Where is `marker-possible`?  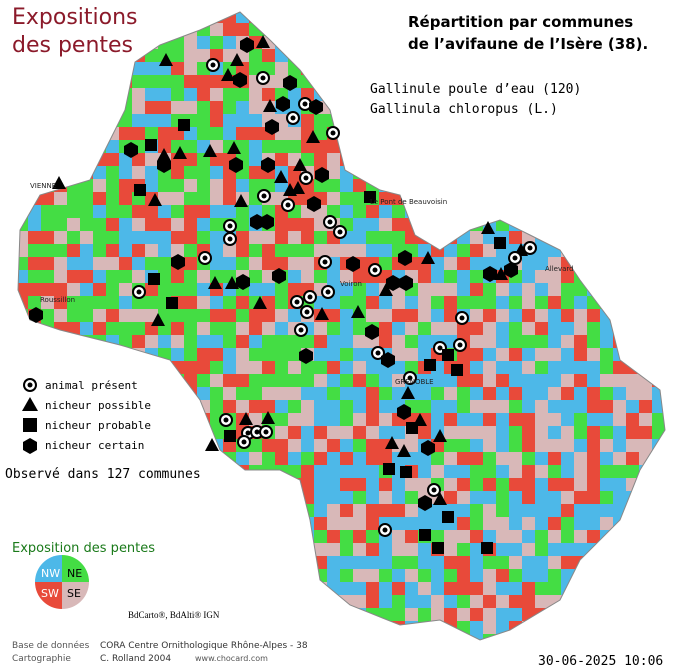 marker-possible is located at coordinates (260, 302).